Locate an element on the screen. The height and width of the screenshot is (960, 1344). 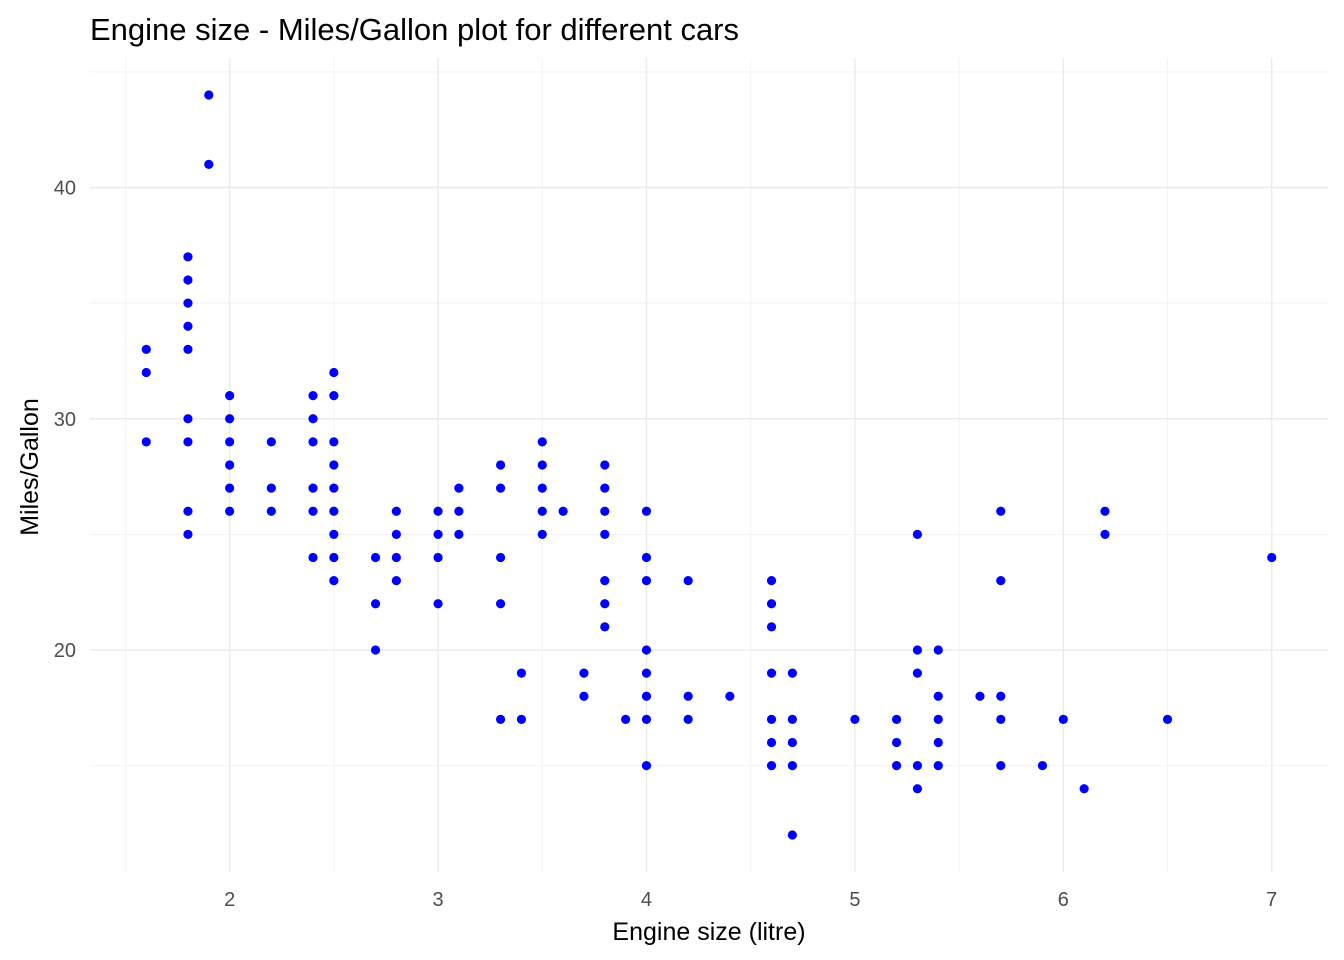
x-tick-label: 2 is located at coordinates (229, 900).